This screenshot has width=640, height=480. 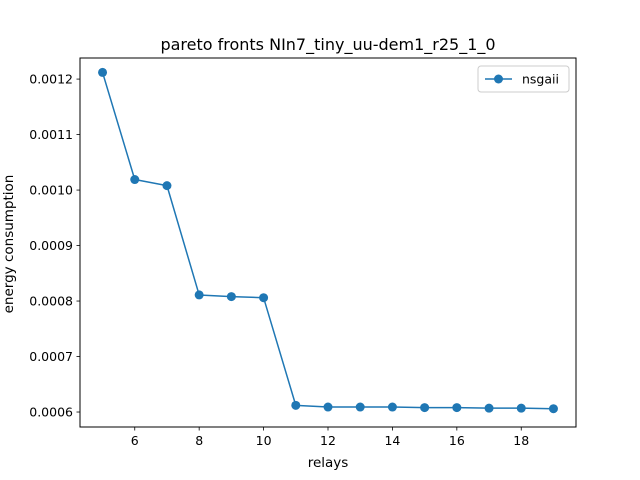 I want to click on x-tick-label: 10, so click(x=264, y=440).